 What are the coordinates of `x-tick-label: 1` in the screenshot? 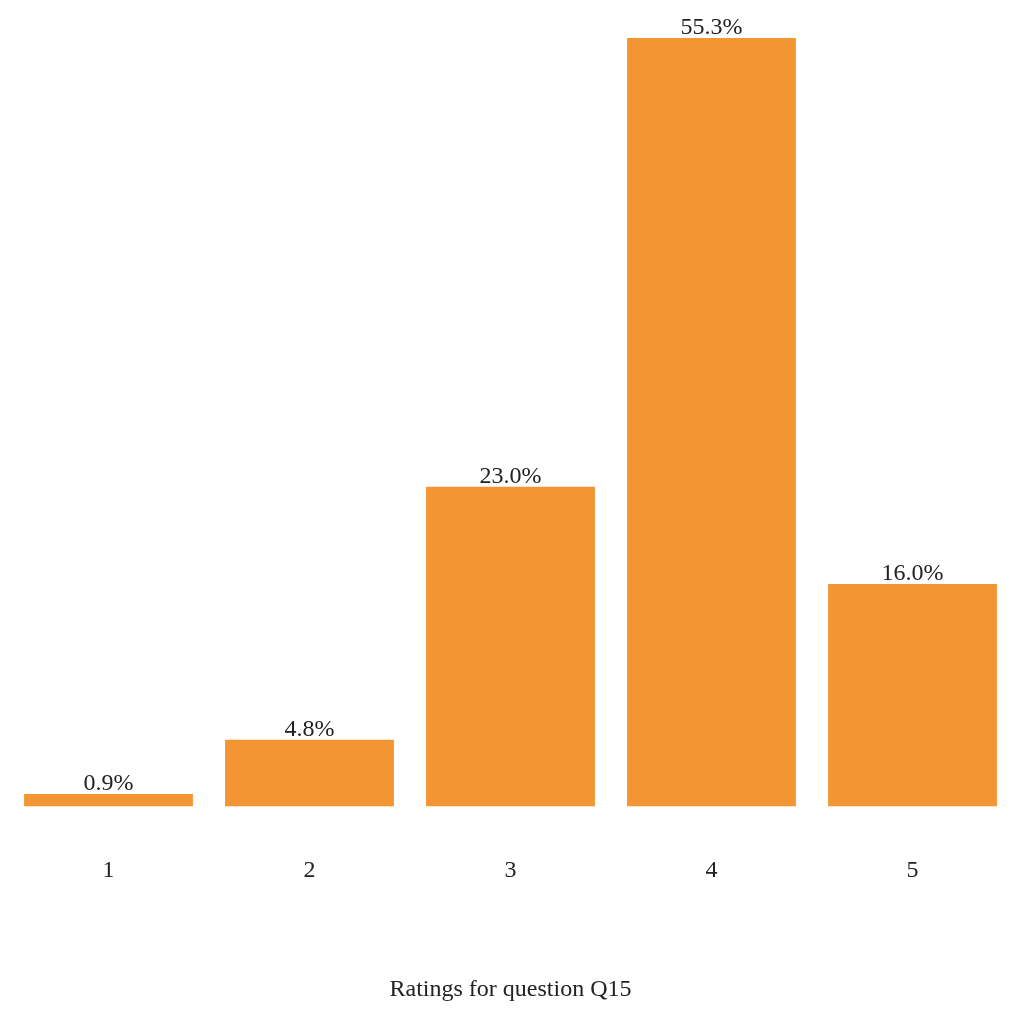 It's located at (108, 869).